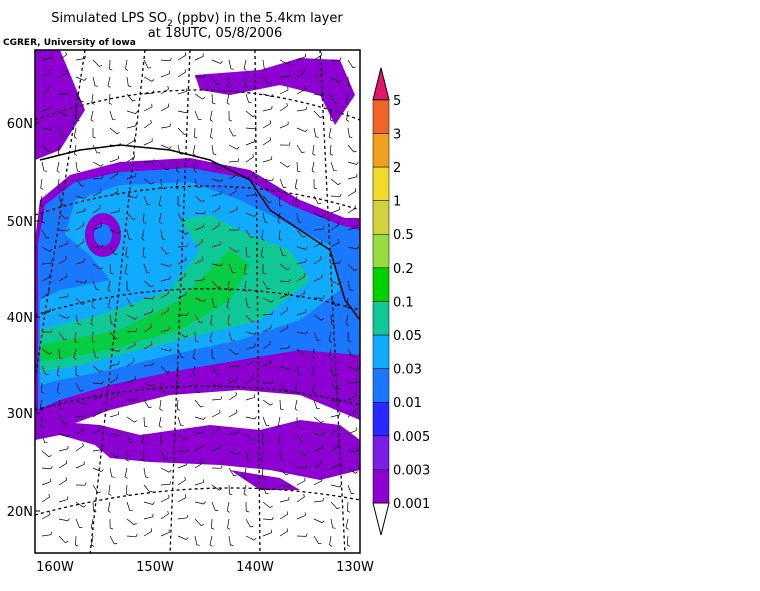  What do you see at coordinates (411, 470) in the screenshot?
I see `colorbar-label: 0.003` at bounding box center [411, 470].